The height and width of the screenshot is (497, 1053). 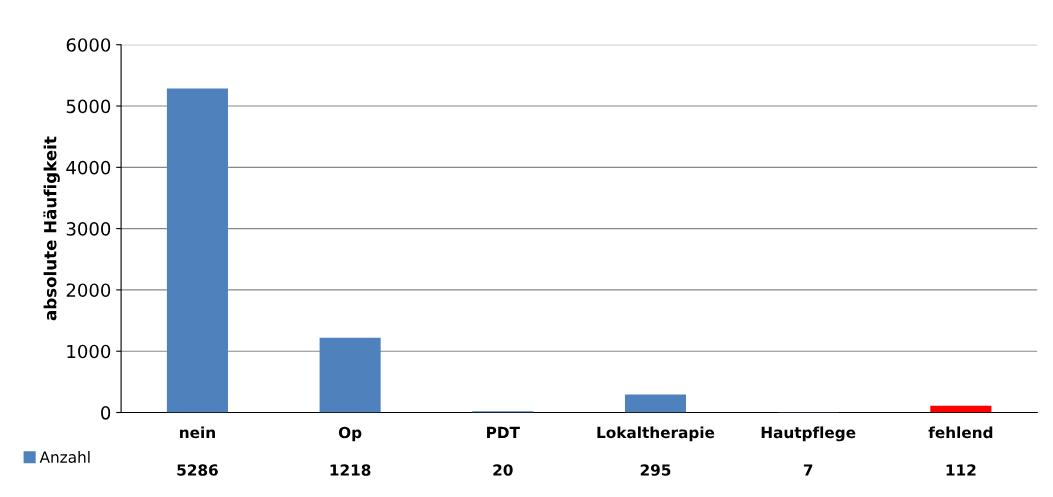 What do you see at coordinates (350, 434) in the screenshot?
I see `x-tick-label: Op` at bounding box center [350, 434].